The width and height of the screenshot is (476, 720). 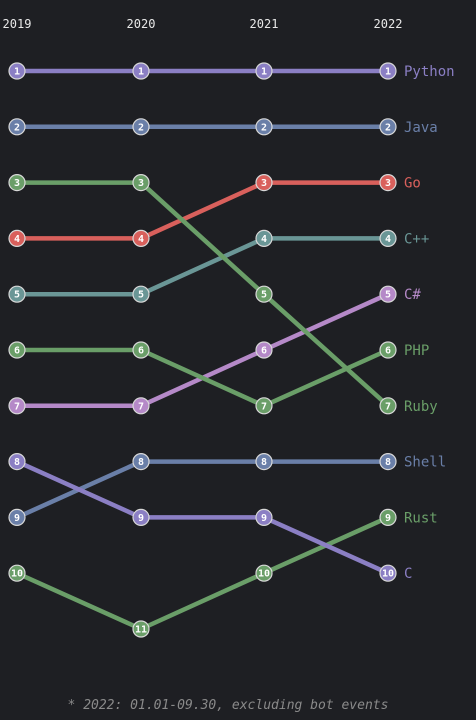 I want to click on rank-marker-cpp-2022: 4, so click(x=388, y=238).